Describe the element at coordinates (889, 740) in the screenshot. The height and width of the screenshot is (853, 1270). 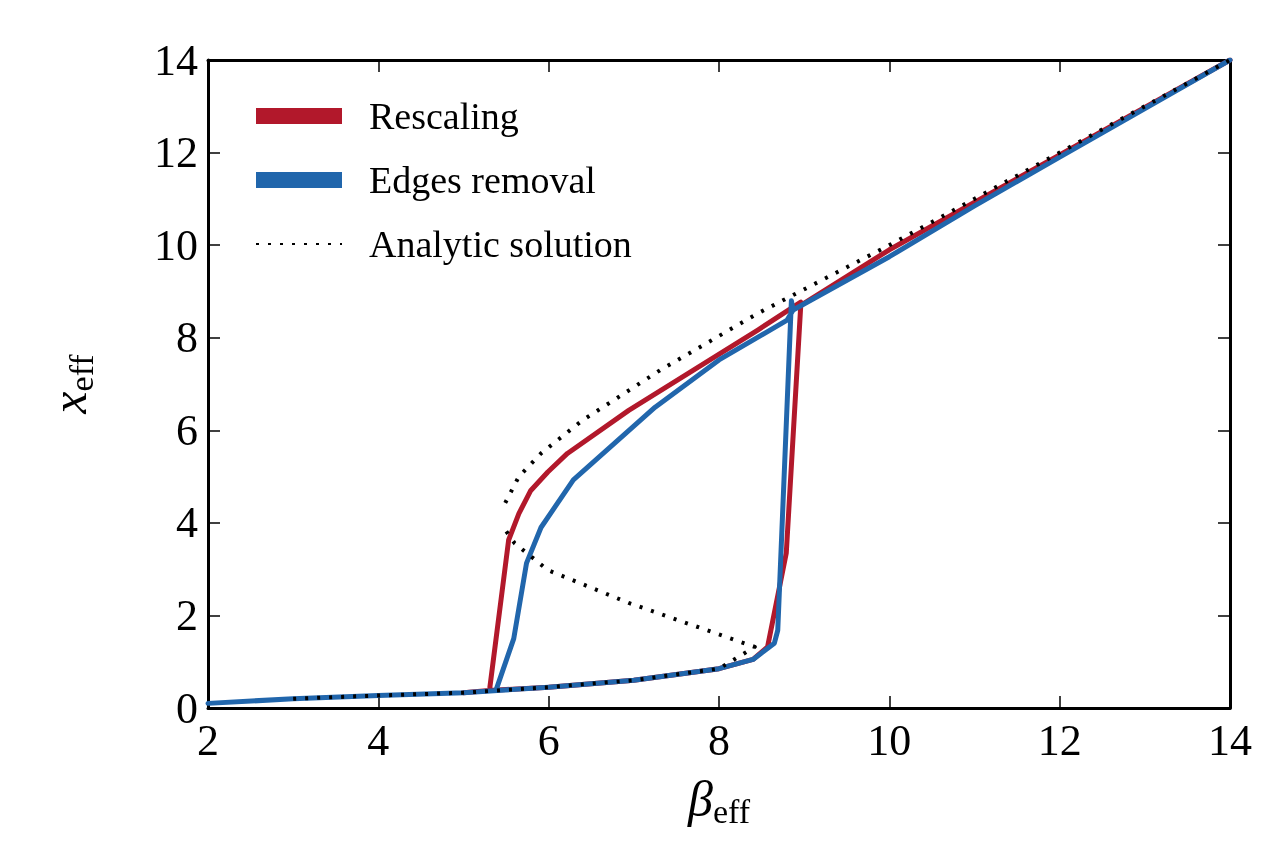
I see `x-tick-label: 10` at that location.